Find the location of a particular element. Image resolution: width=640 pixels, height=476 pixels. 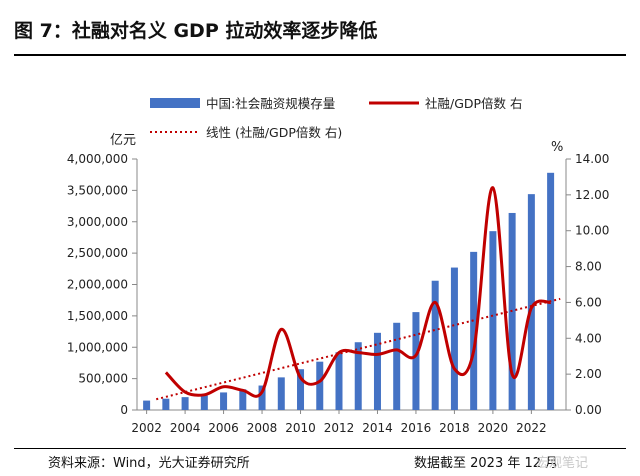

x-tick-label: 2010 is located at coordinates (300, 428).